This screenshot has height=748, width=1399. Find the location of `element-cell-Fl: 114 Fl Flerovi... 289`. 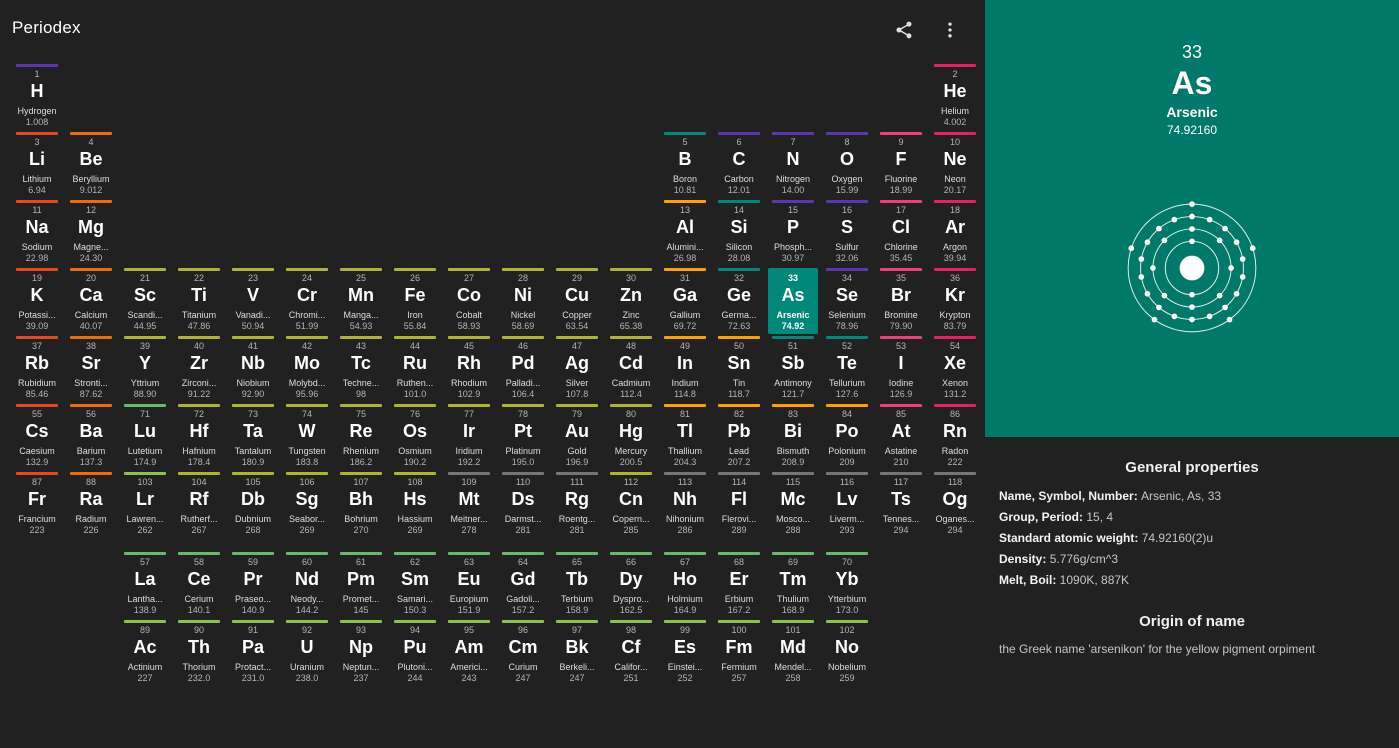

element-cell-Fl: 114 Fl Flerovi... 289 is located at coordinates (739, 505).